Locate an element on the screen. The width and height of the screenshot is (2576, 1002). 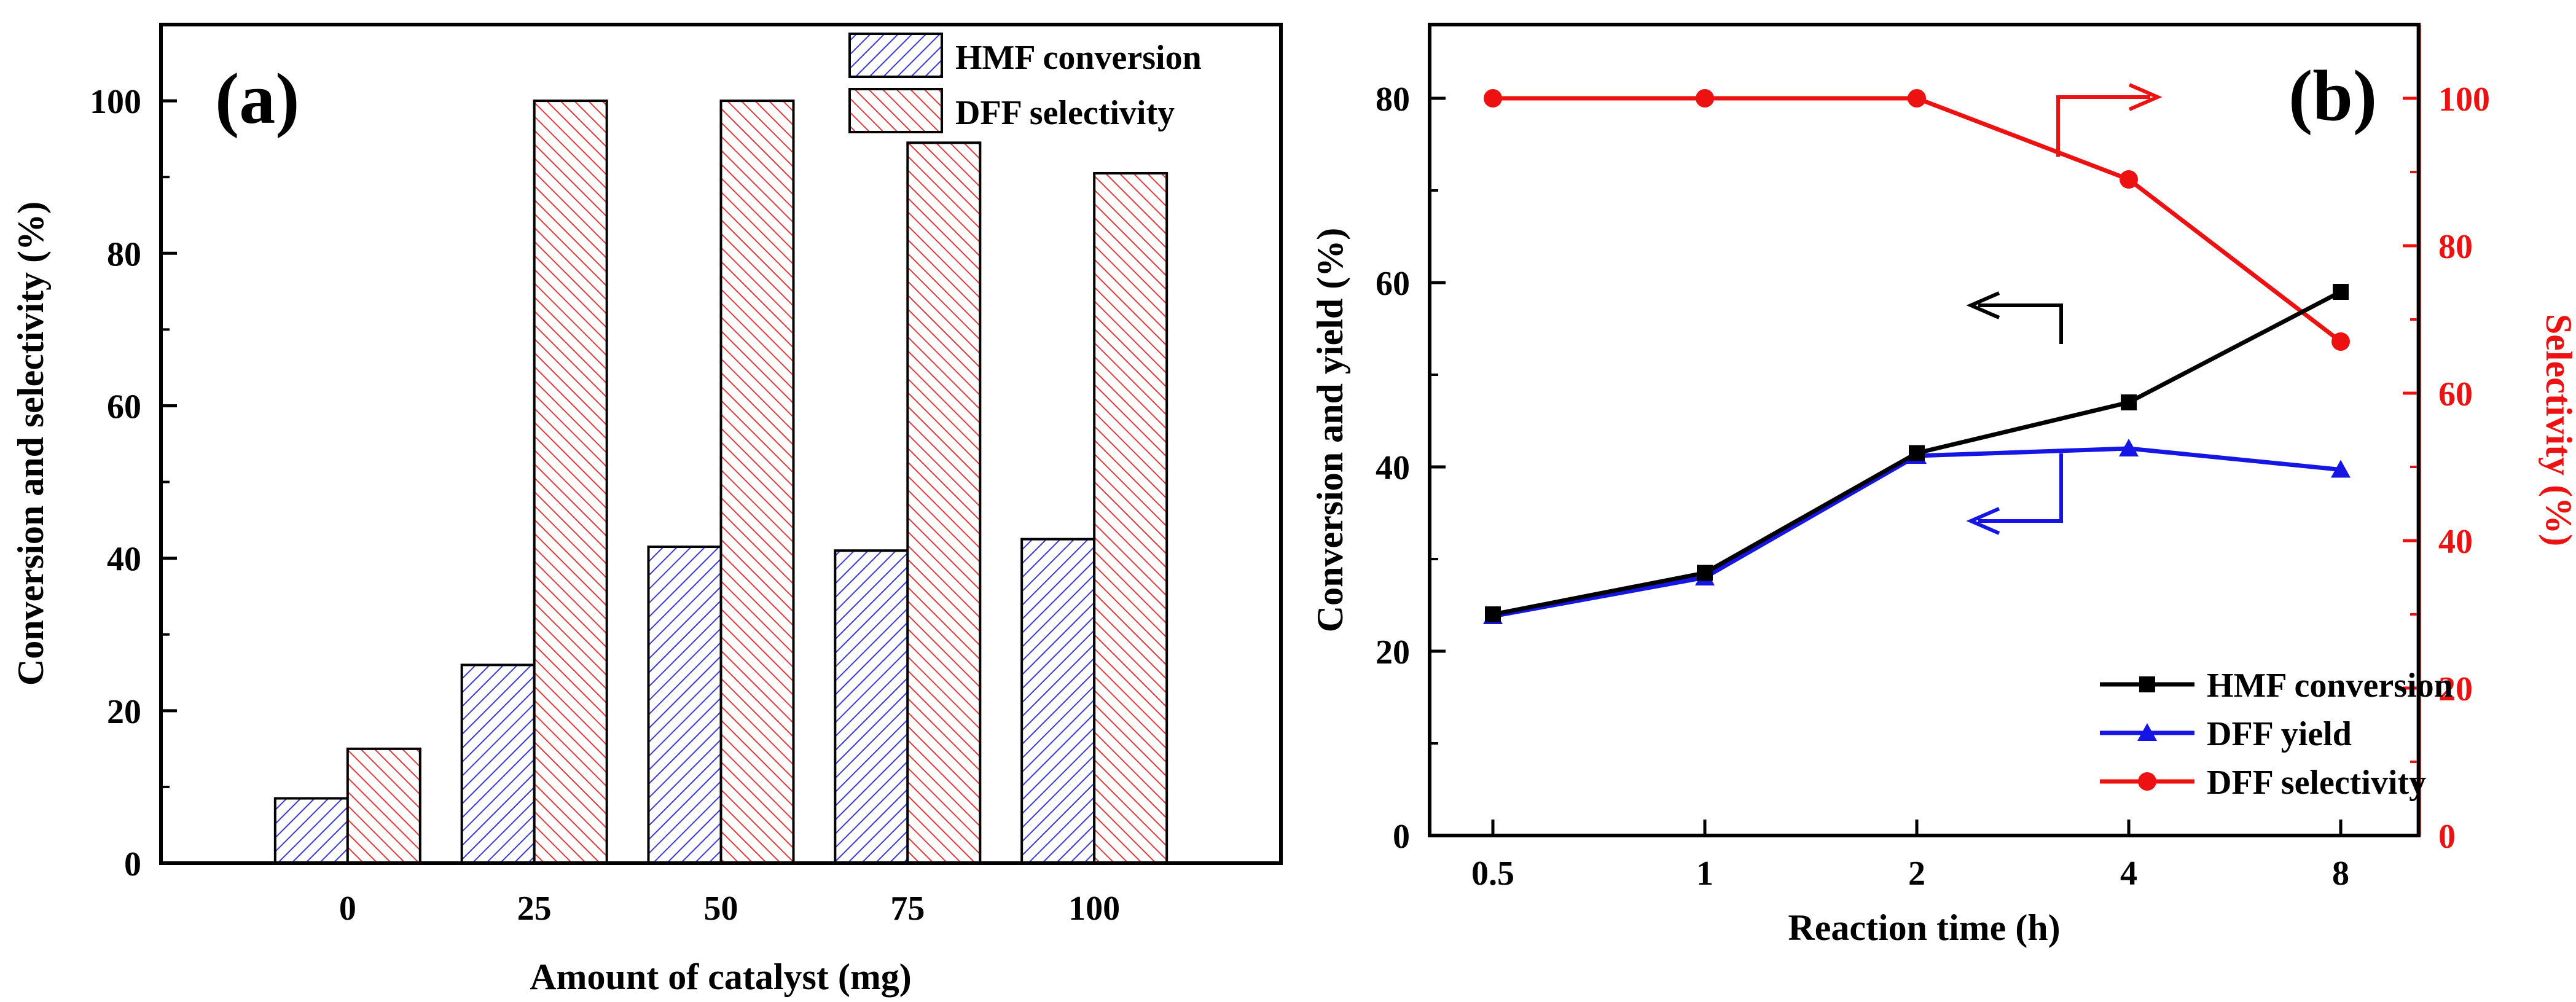
panel-a-x-tick-label-50: 50 is located at coordinates (721, 909).